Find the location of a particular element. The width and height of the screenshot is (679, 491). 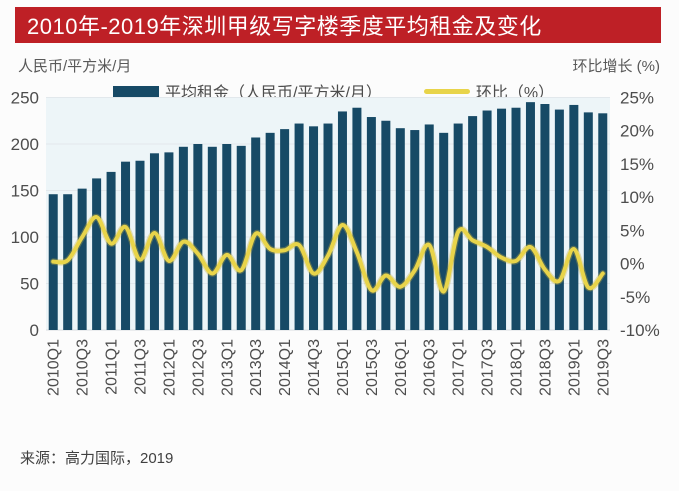

right-axis-tick-label: 10% is located at coordinates (637, 197).